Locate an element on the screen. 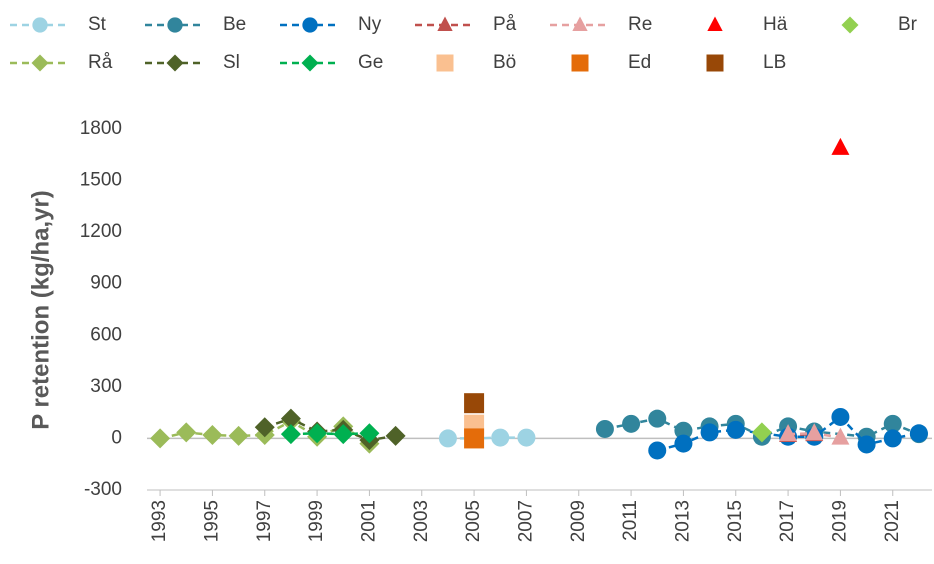 This screenshot has height=564, width=934. legend-label: Be is located at coordinates (234, 24).